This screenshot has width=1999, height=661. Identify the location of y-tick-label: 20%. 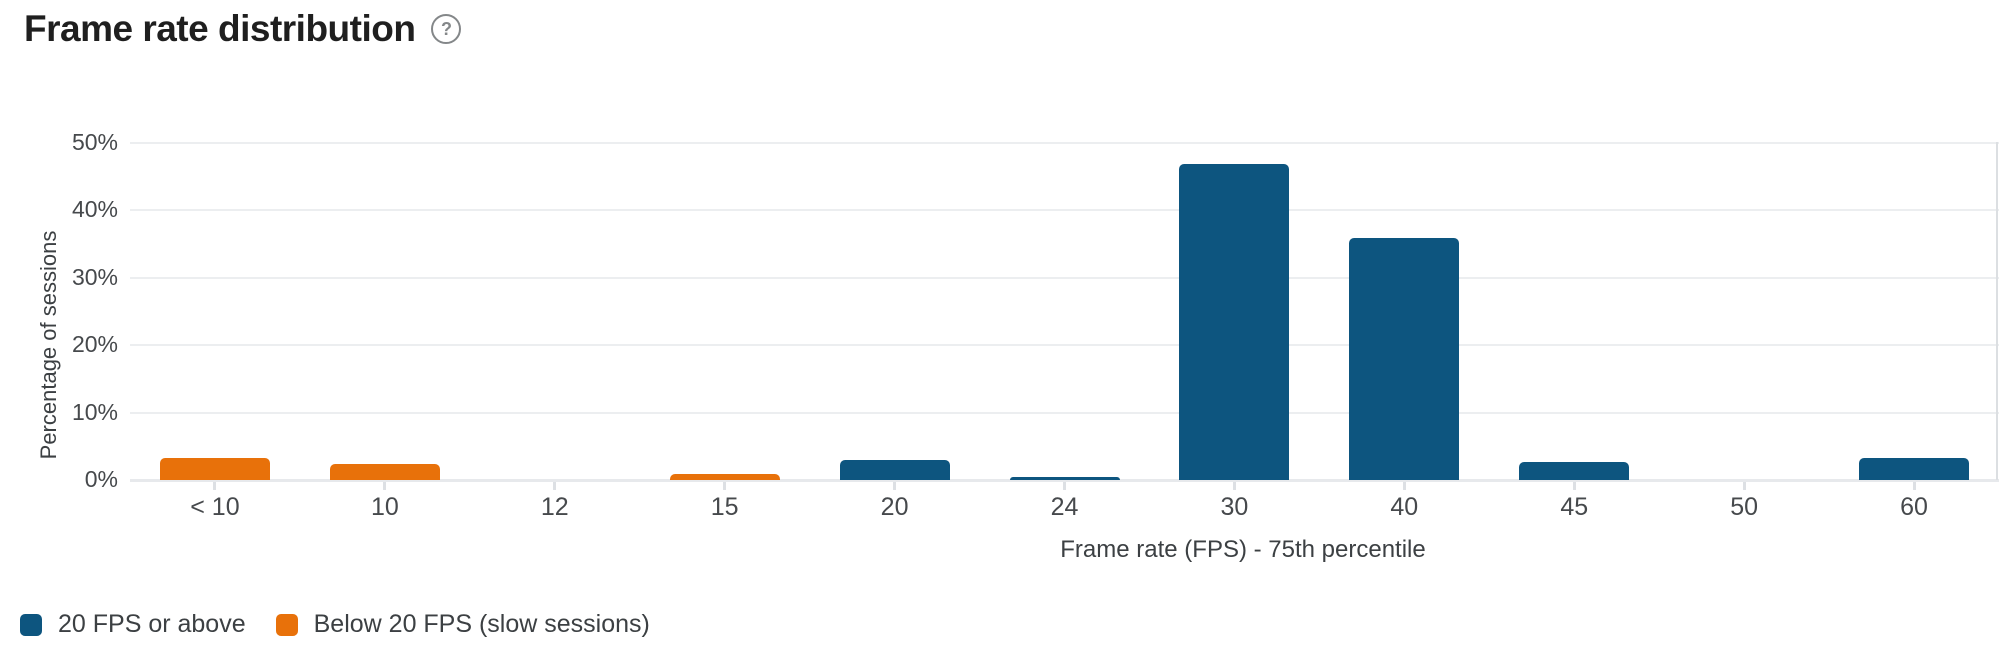
(94, 344).